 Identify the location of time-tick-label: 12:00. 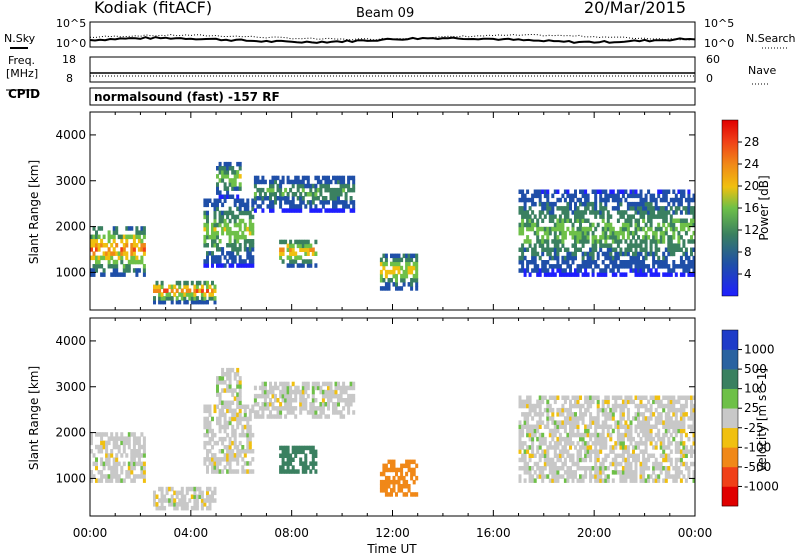
(392, 533).